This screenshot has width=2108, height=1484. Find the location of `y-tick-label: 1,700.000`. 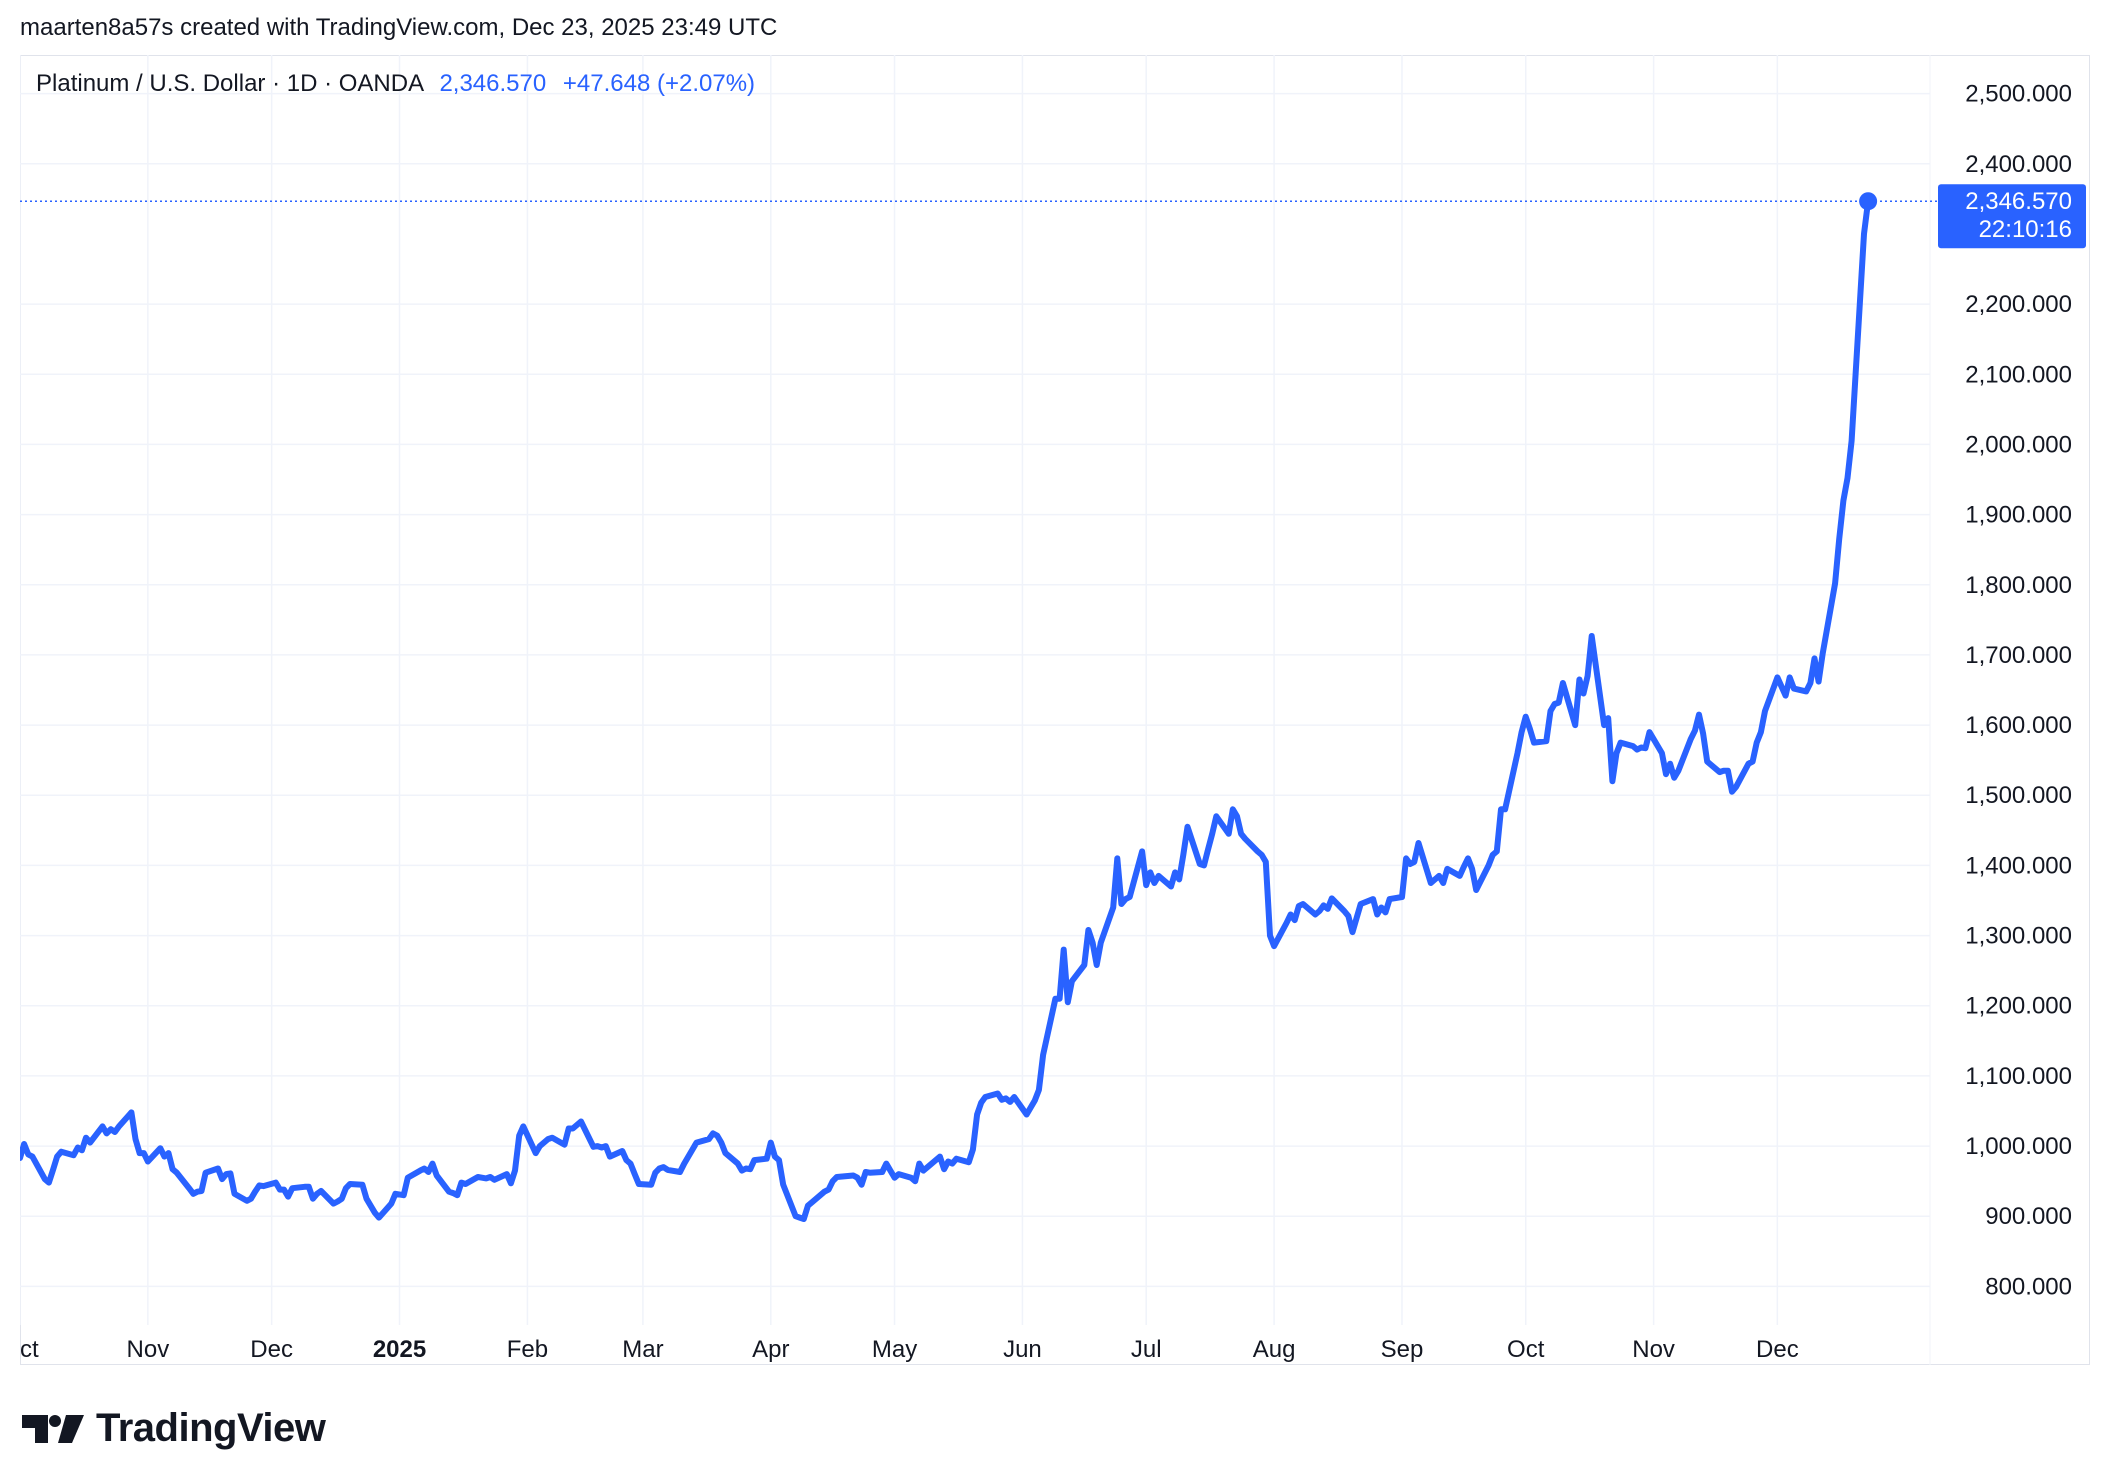

y-tick-label: 1,700.000 is located at coordinates (2018, 655).